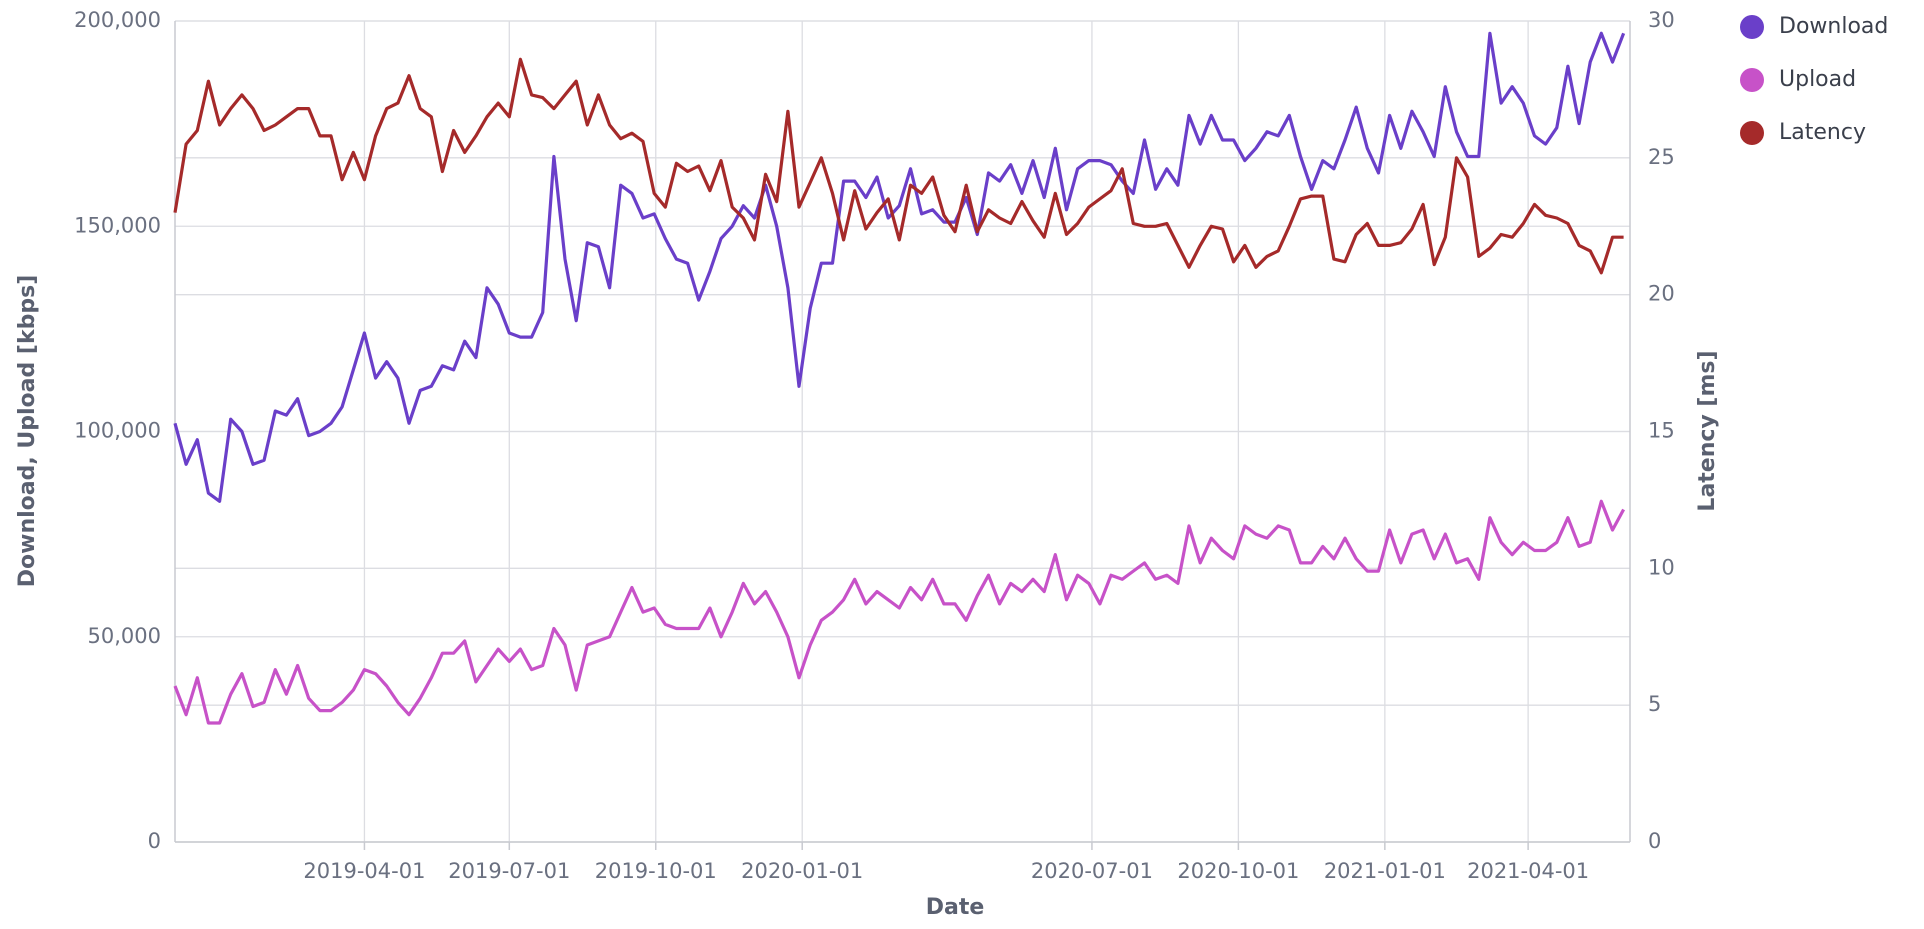  What do you see at coordinates (1528, 871) in the screenshot?
I see `x-tick-label: 2021-04-01` at bounding box center [1528, 871].